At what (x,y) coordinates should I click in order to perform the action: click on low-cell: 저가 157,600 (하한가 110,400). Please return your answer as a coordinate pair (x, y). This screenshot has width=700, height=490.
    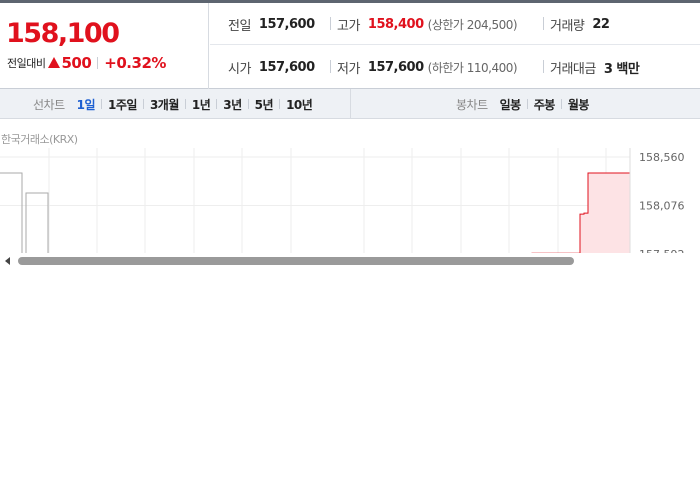
    Looking at the image, I should click on (427, 67).